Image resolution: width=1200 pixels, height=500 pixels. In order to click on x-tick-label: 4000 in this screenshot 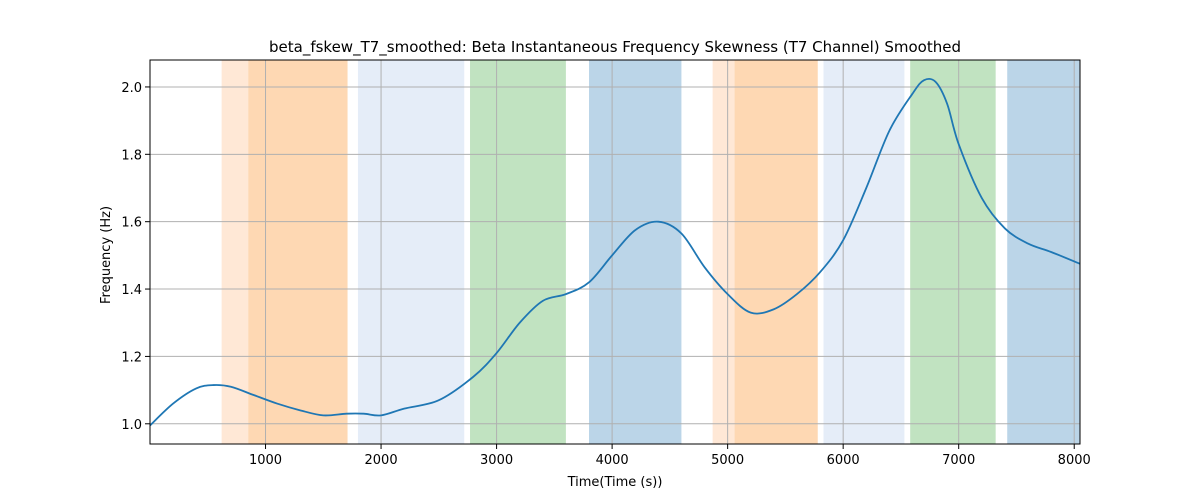, I will do `click(612, 460)`.